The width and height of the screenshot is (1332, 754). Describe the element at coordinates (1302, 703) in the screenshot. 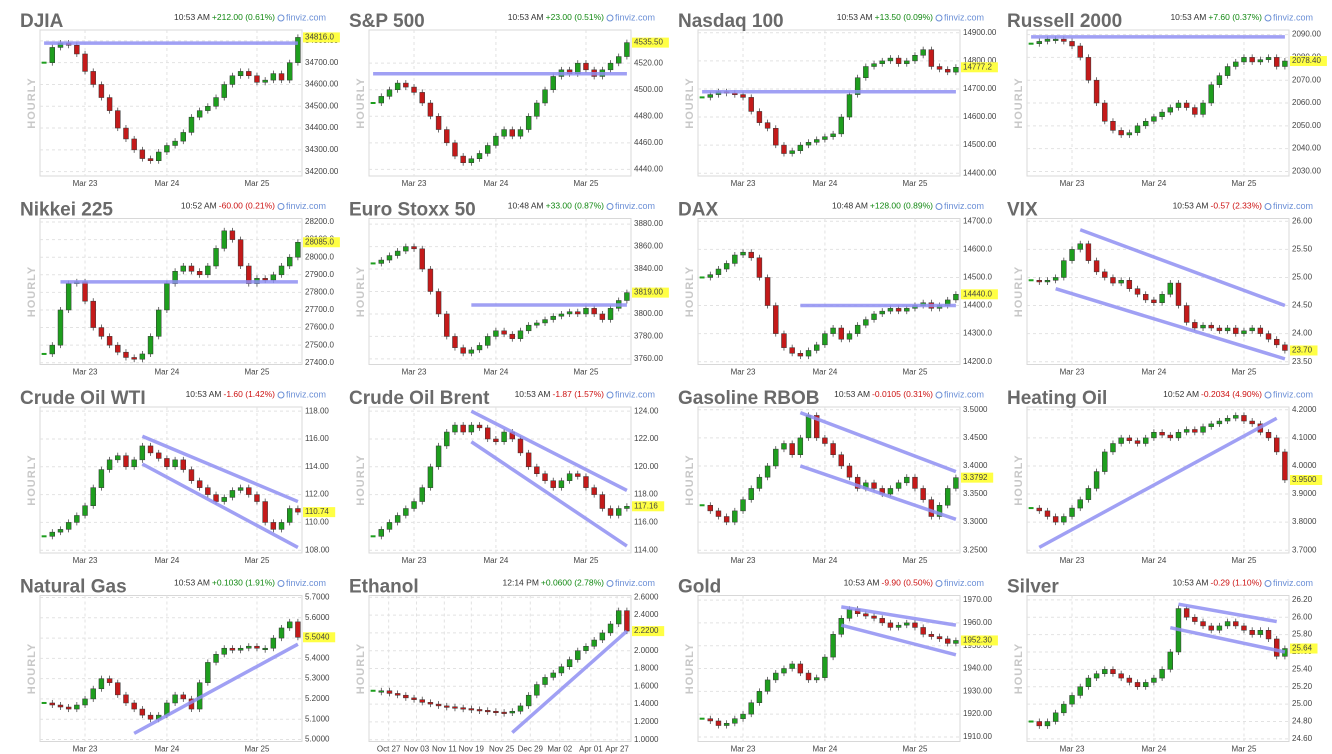

I see `y-tick-label: 25.00` at that location.